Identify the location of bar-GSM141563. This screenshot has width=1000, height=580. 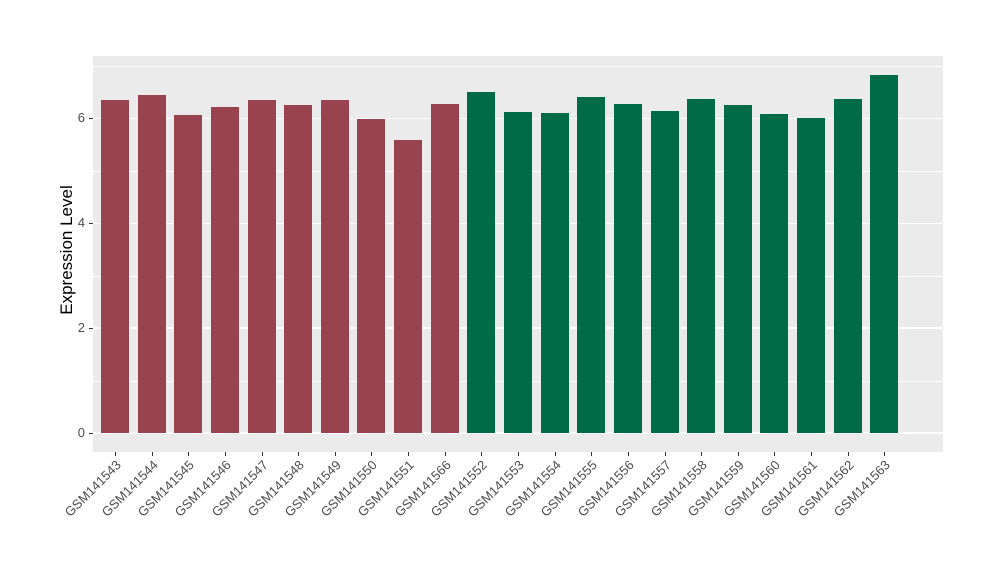
(884, 254).